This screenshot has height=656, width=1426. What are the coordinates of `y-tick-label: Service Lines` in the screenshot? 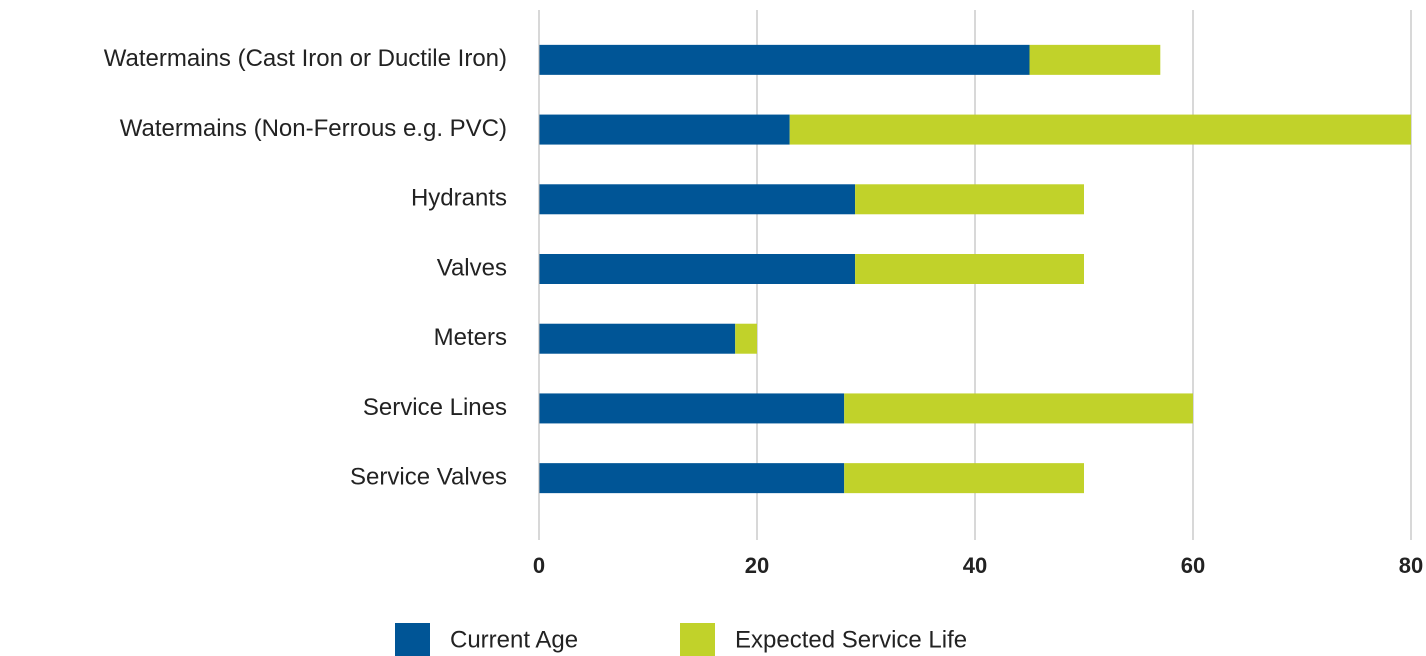 It's located at (435, 407).